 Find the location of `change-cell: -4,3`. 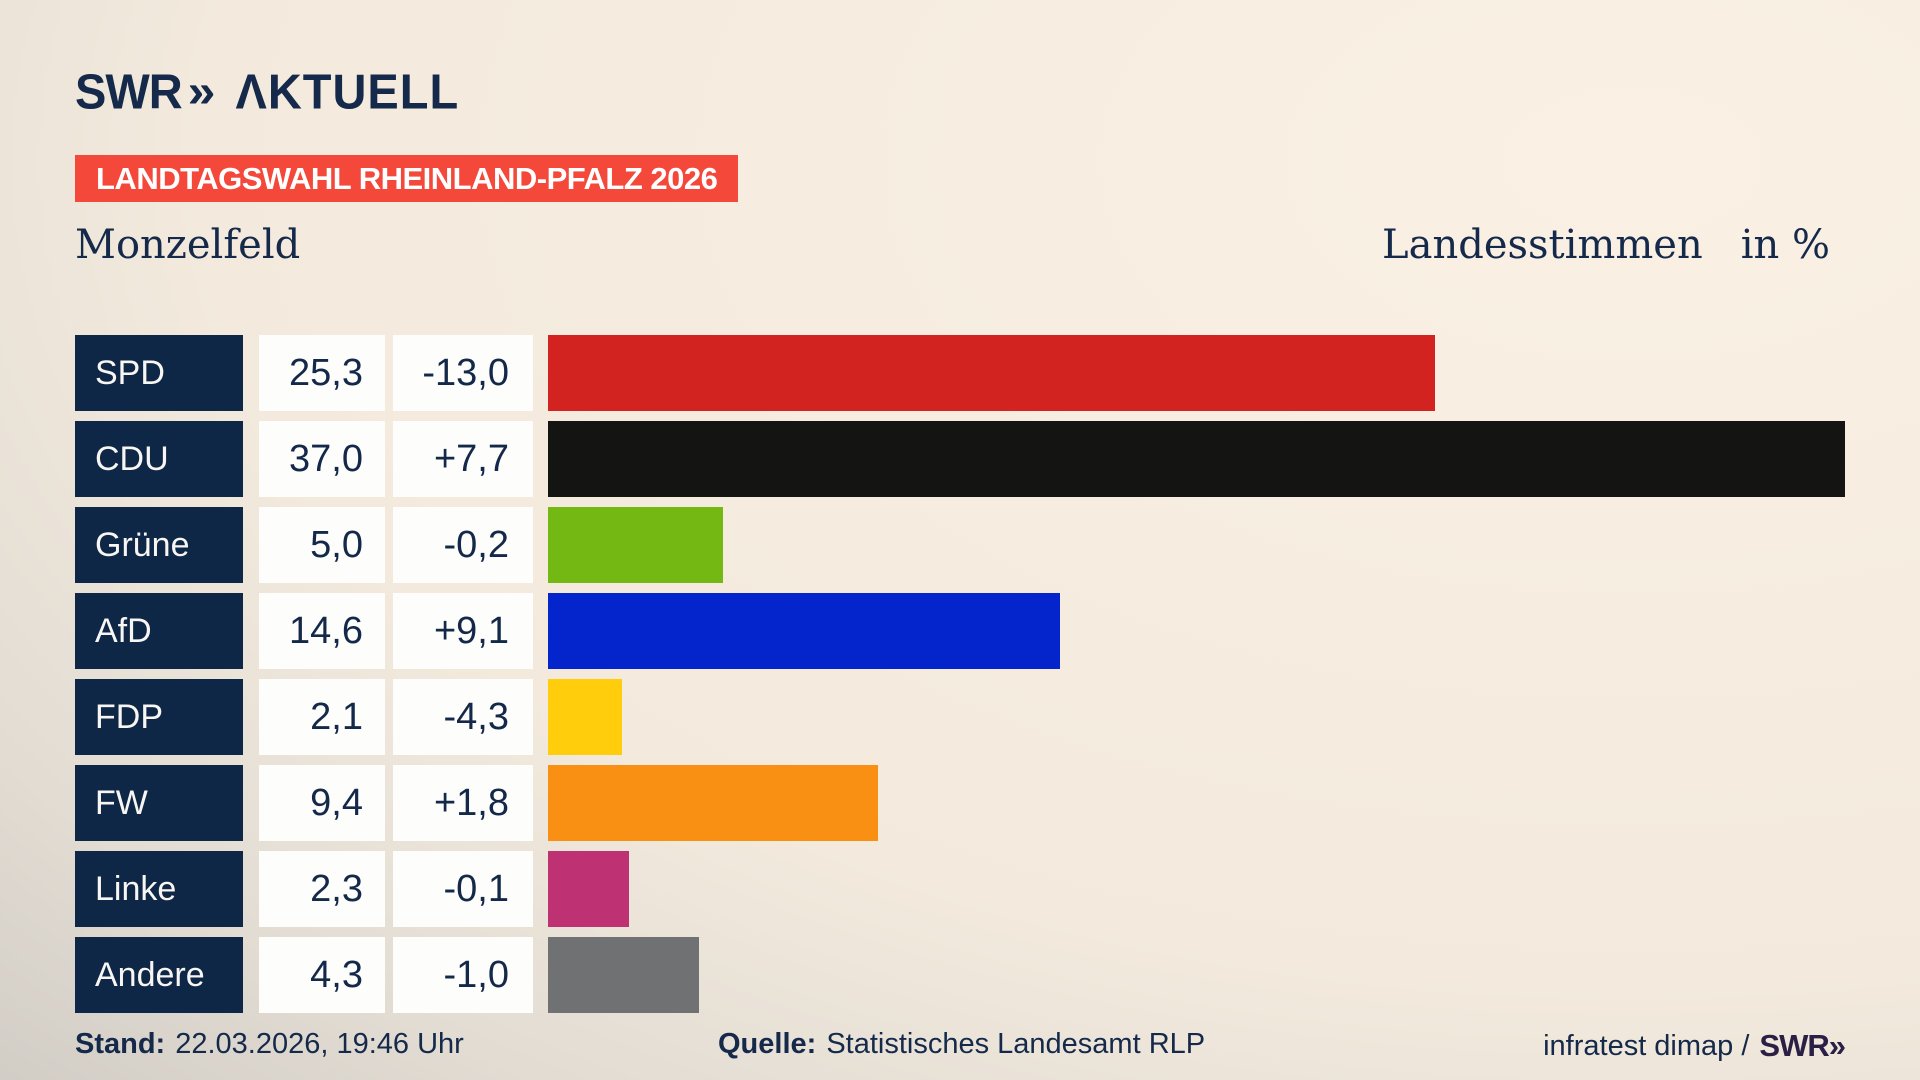

change-cell: -4,3 is located at coordinates (463, 717).